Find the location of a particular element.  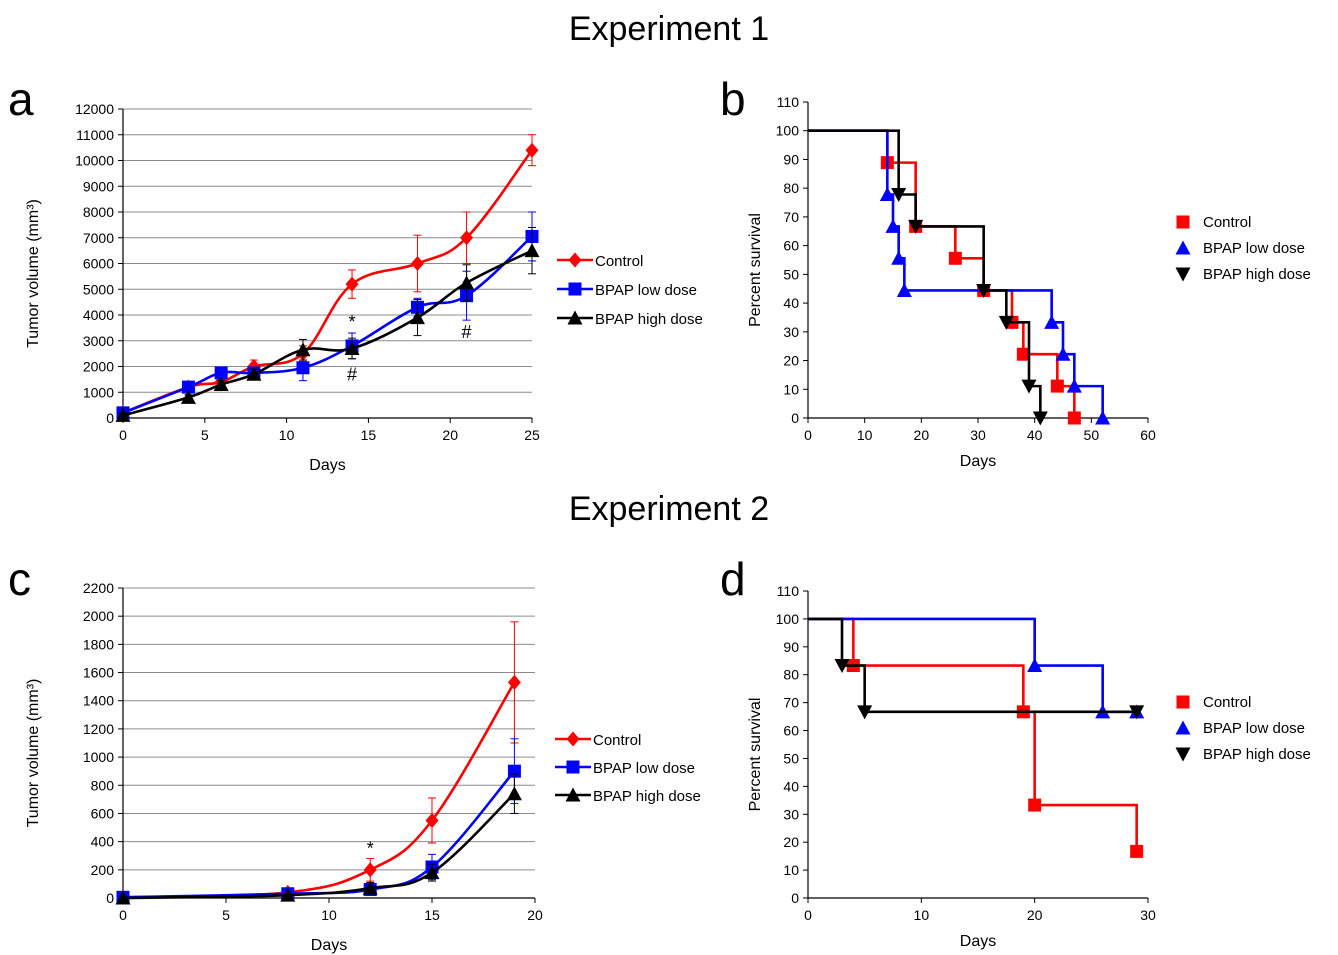

y-tick-label: 70 is located at coordinates (791, 703).